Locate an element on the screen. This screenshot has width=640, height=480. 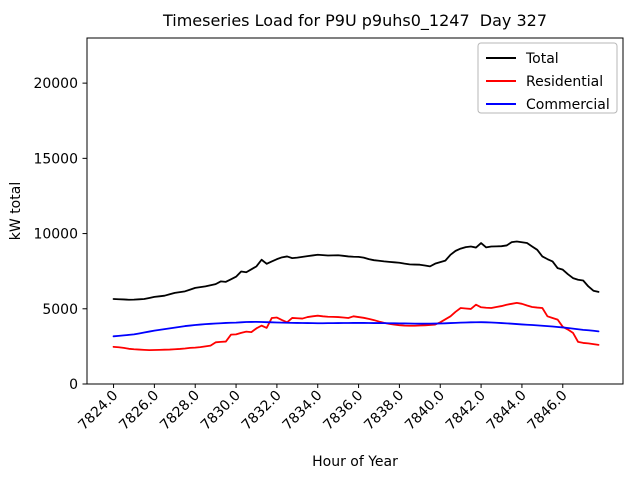
legend: Total Residential Commercial is located at coordinates (547, 78).